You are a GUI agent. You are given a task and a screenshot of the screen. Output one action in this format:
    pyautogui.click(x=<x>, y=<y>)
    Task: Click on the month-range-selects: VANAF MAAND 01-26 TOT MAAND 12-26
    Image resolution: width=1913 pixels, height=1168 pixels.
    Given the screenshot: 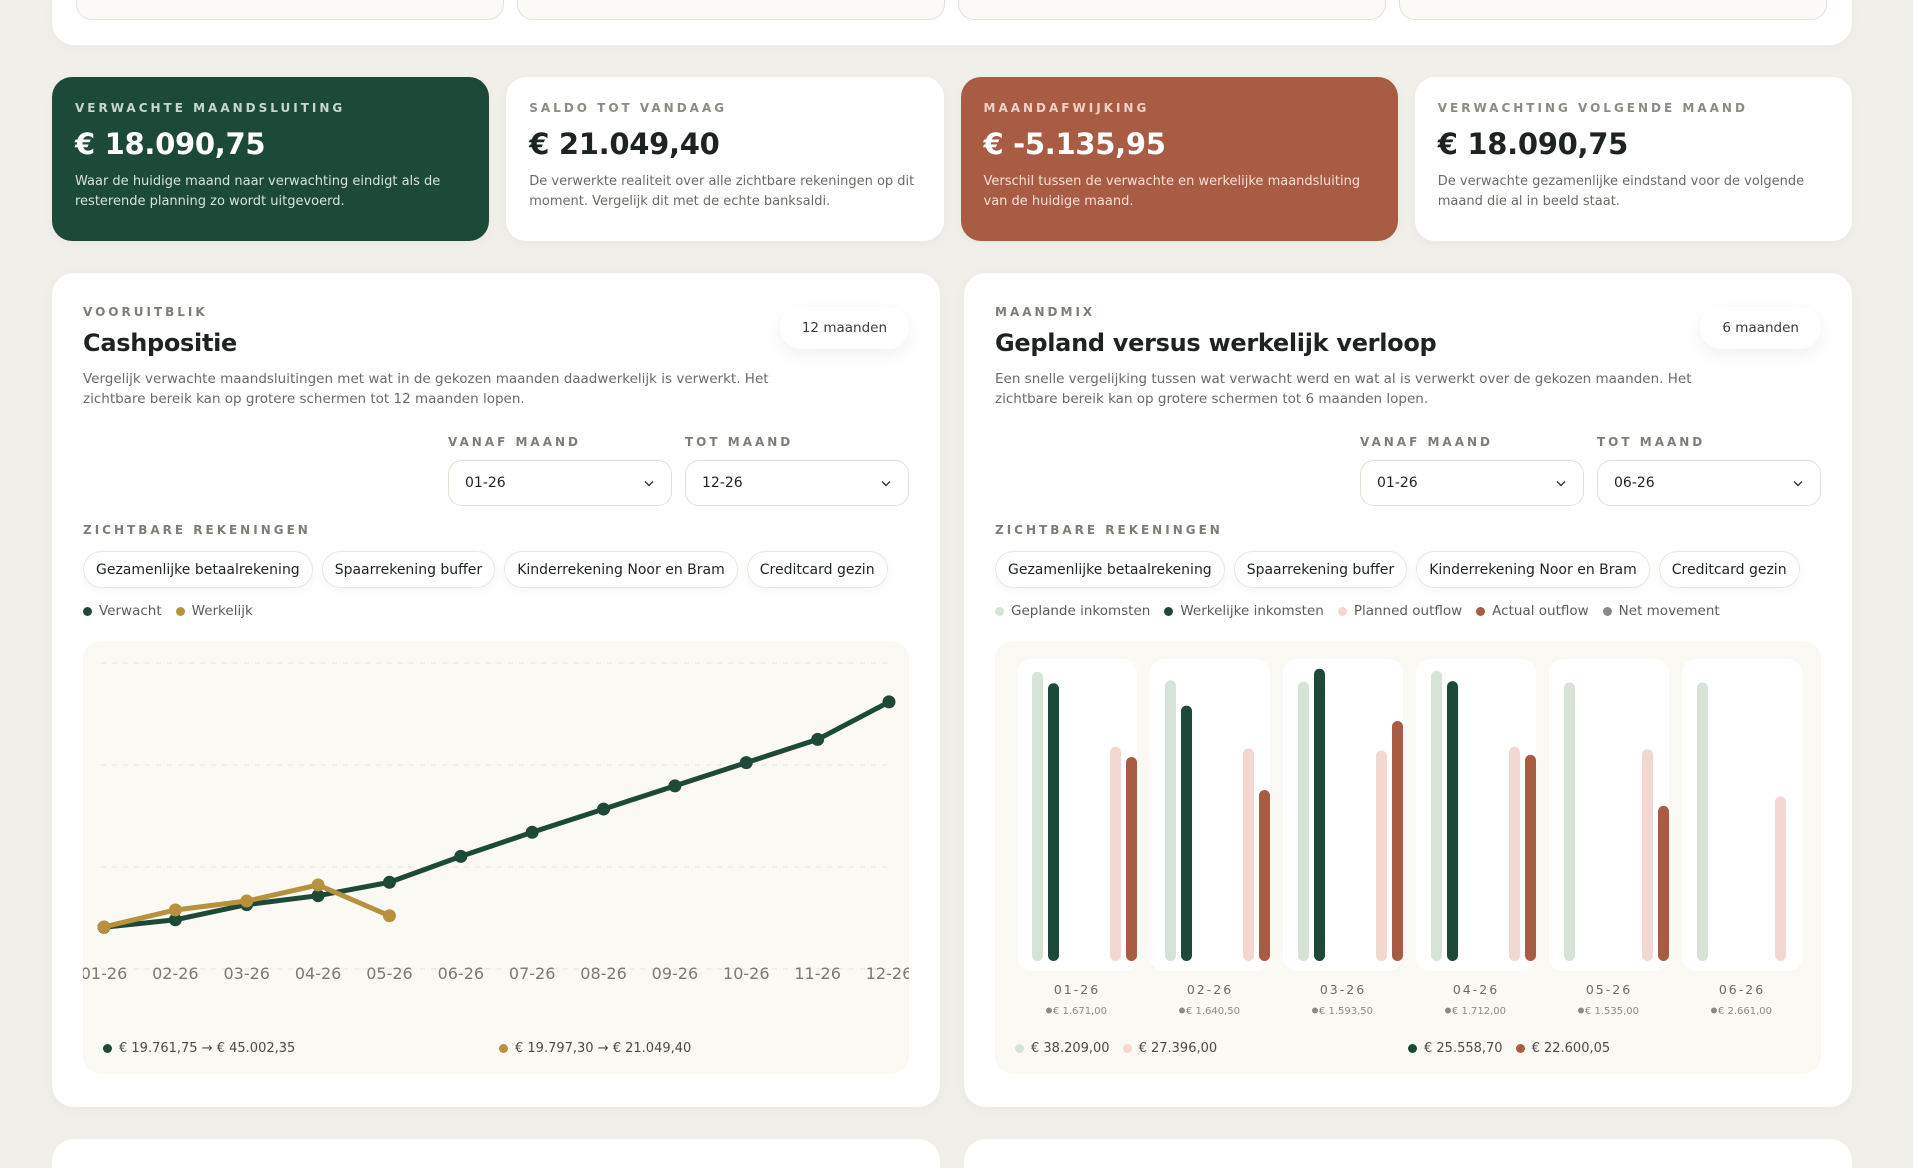 What is the action you would take?
    pyautogui.click(x=678, y=470)
    